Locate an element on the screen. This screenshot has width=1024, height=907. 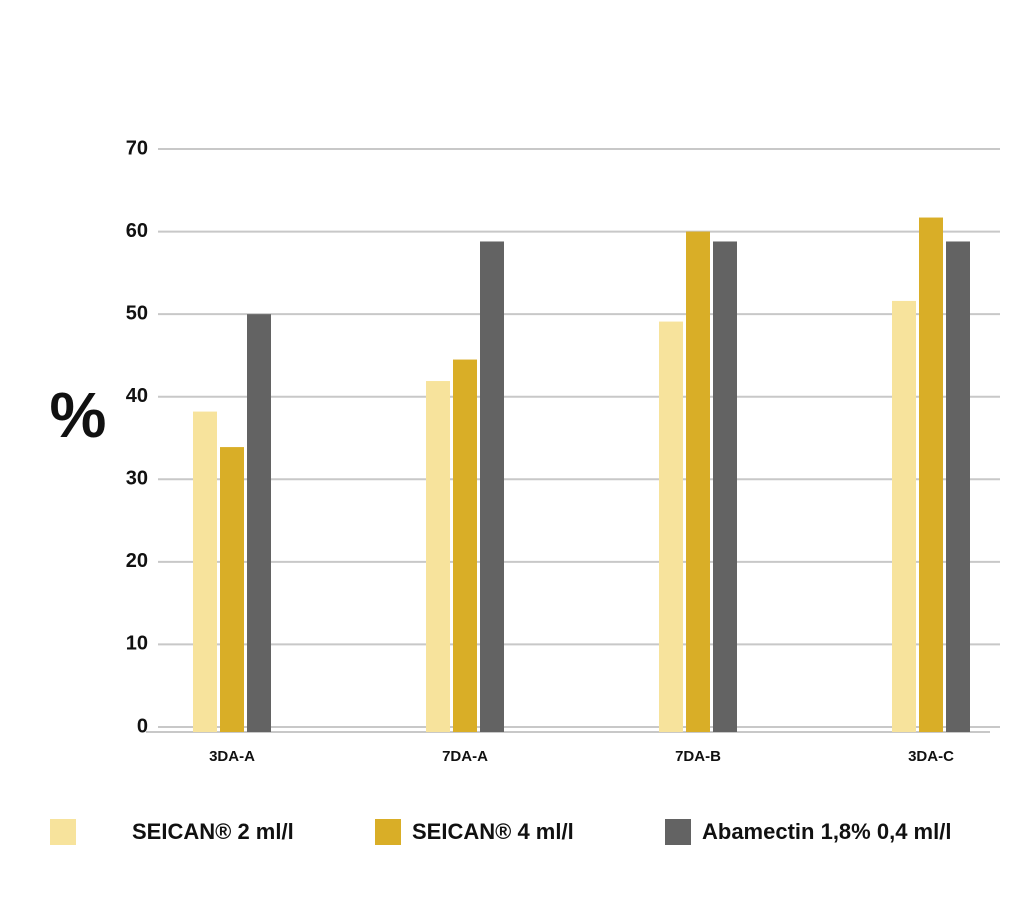
x-tick-label: 3DA-C is located at coordinates (931, 756).